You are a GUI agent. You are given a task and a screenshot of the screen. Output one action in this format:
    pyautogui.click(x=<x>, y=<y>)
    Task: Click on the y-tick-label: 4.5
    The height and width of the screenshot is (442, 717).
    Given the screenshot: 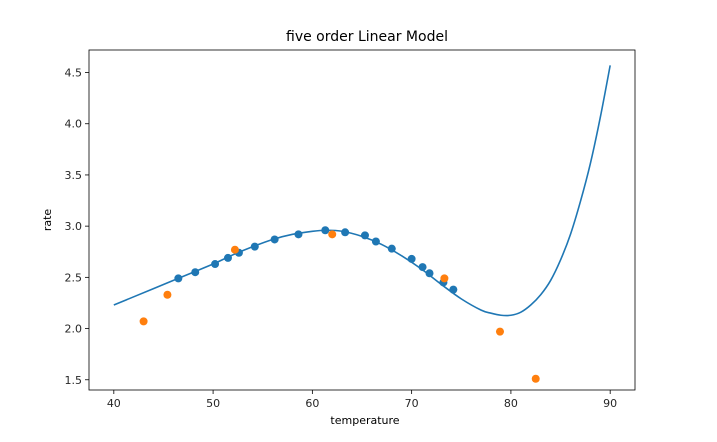 What is the action you would take?
    pyautogui.click(x=74, y=73)
    